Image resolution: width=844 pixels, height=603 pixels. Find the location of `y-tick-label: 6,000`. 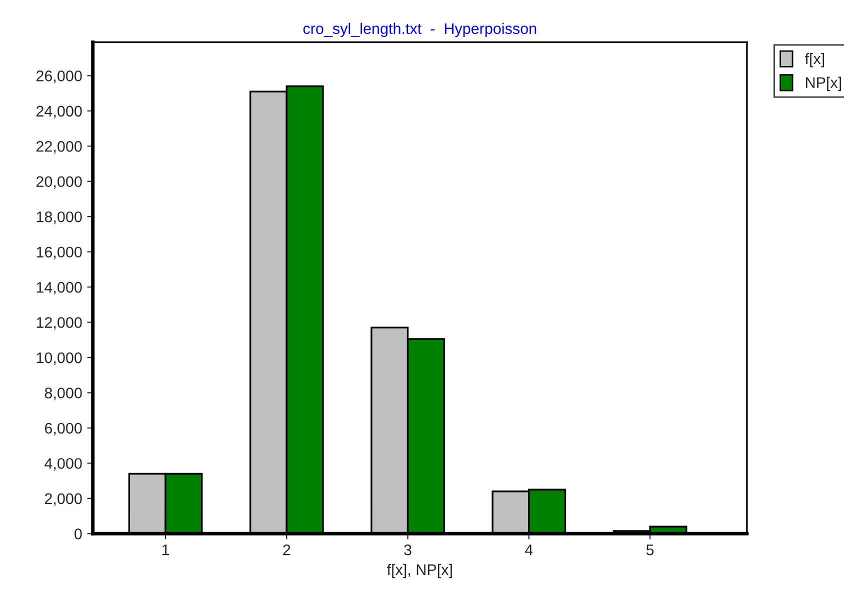

y-tick-label: 6,000 is located at coordinates (63, 429).